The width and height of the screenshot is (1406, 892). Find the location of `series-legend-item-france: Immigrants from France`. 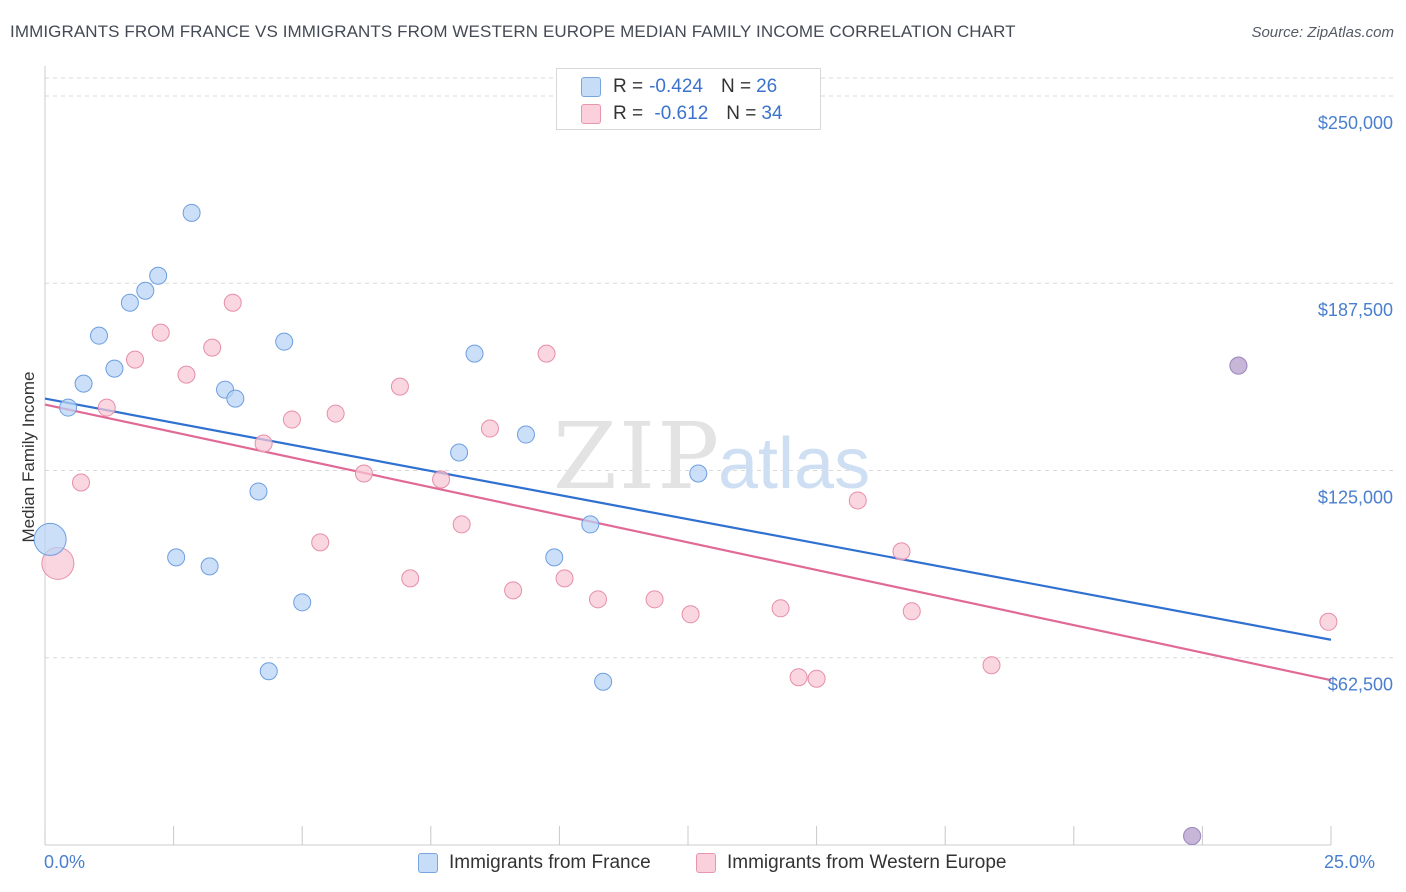

series-legend-item-france: Immigrants from France is located at coordinates (534, 863).